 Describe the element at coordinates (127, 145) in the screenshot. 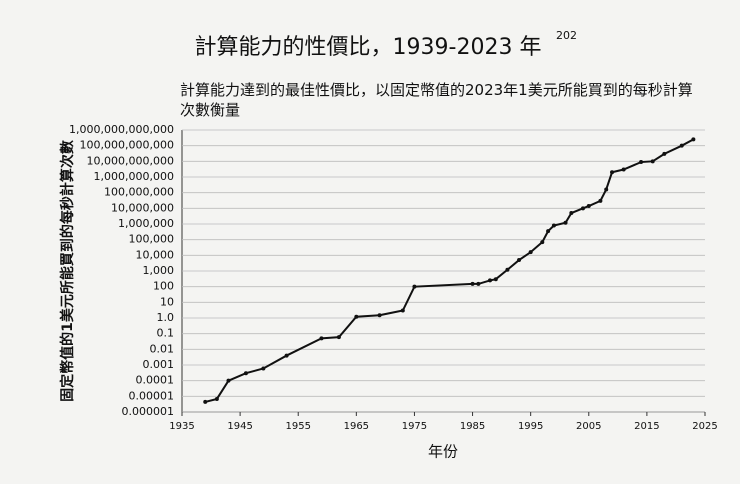

I see `y-tick-label: 100,000,000,000` at that location.